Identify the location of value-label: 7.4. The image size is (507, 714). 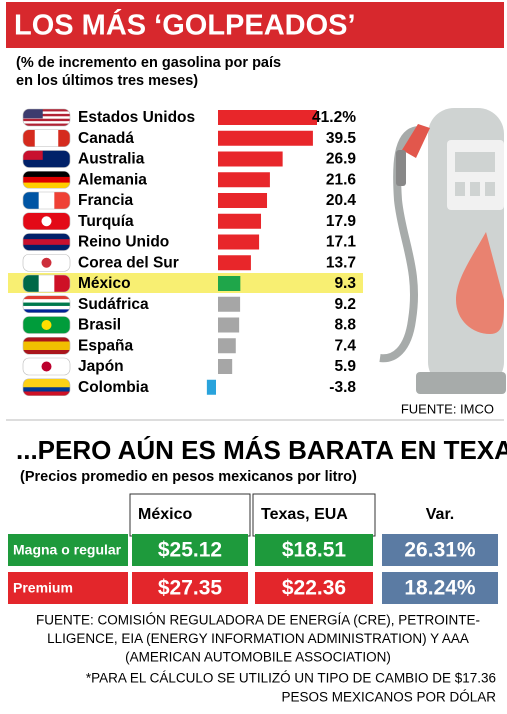
(345, 345).